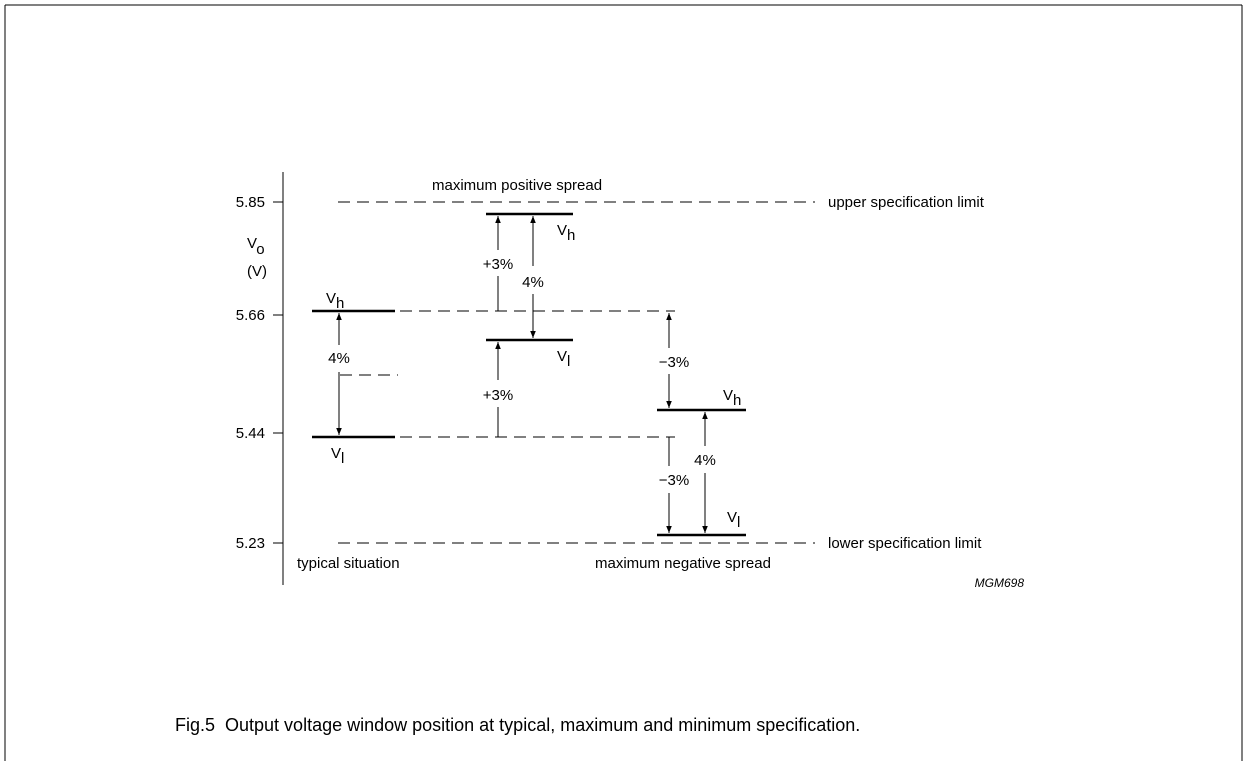 The image size is (1247, 766). What do you see at coordinates (256, 246) in the screenshot?
I see `axis-label: Vo` at bounding box center [256, 246].